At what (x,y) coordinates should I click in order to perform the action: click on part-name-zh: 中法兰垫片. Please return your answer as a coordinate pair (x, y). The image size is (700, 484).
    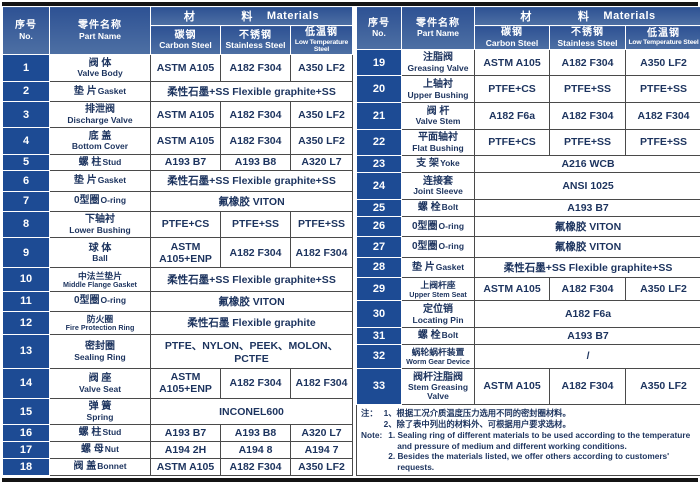
    Looking at the image, I should click on (100, 275).